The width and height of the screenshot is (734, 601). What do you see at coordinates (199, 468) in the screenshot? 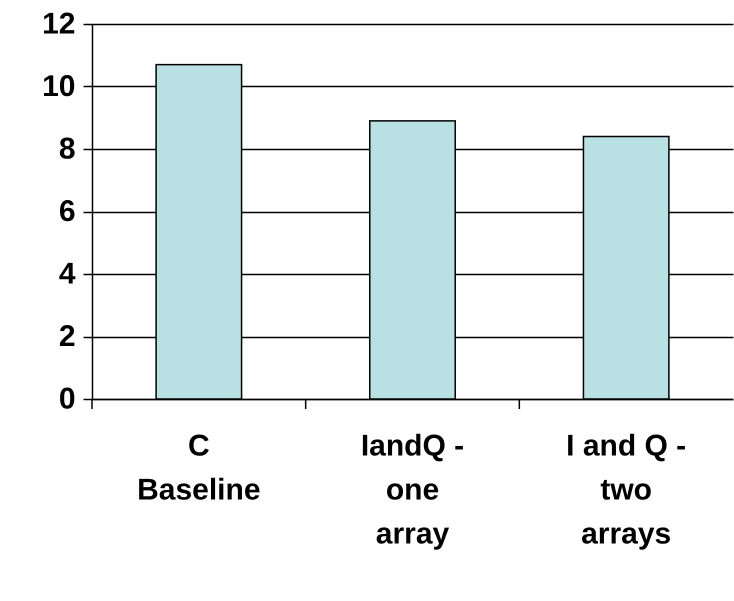
I see `x-tick-label: C Baseline` at bounding box center [199, 468].